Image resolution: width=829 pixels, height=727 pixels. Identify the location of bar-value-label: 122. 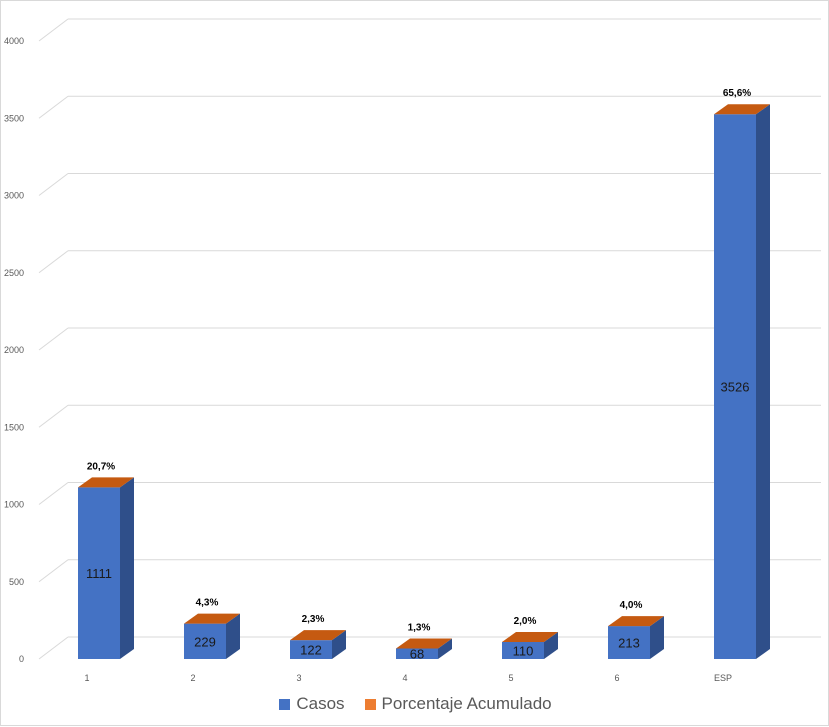
(311, 650).